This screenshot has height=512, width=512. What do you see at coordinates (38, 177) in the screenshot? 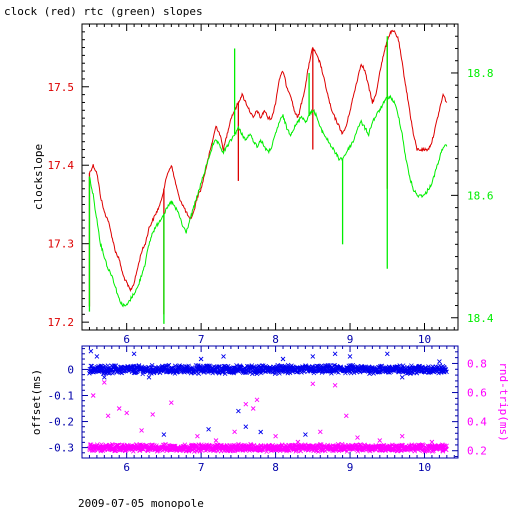
I see `y-axis-label: clockslope` at bounding box center [38, 177].